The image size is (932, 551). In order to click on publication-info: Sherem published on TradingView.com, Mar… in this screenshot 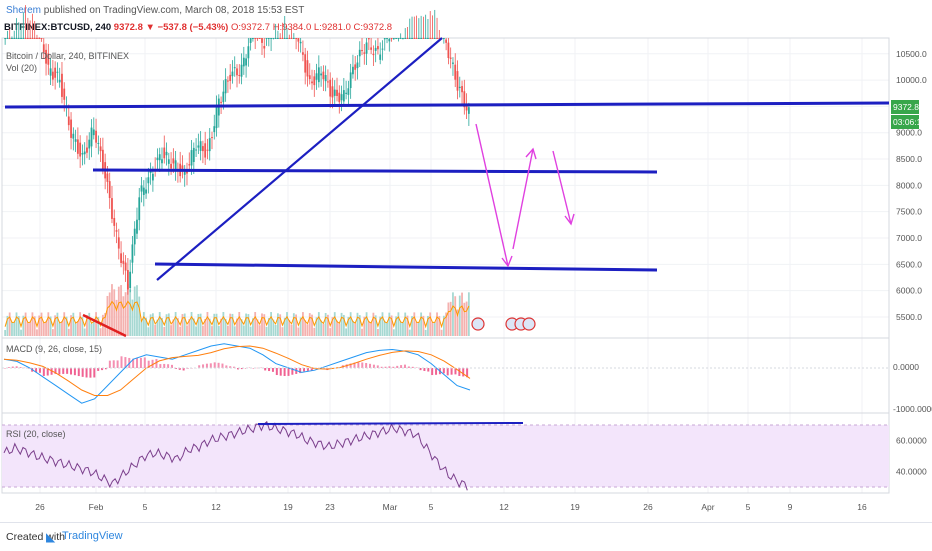, I will do `click(155, 10)`.